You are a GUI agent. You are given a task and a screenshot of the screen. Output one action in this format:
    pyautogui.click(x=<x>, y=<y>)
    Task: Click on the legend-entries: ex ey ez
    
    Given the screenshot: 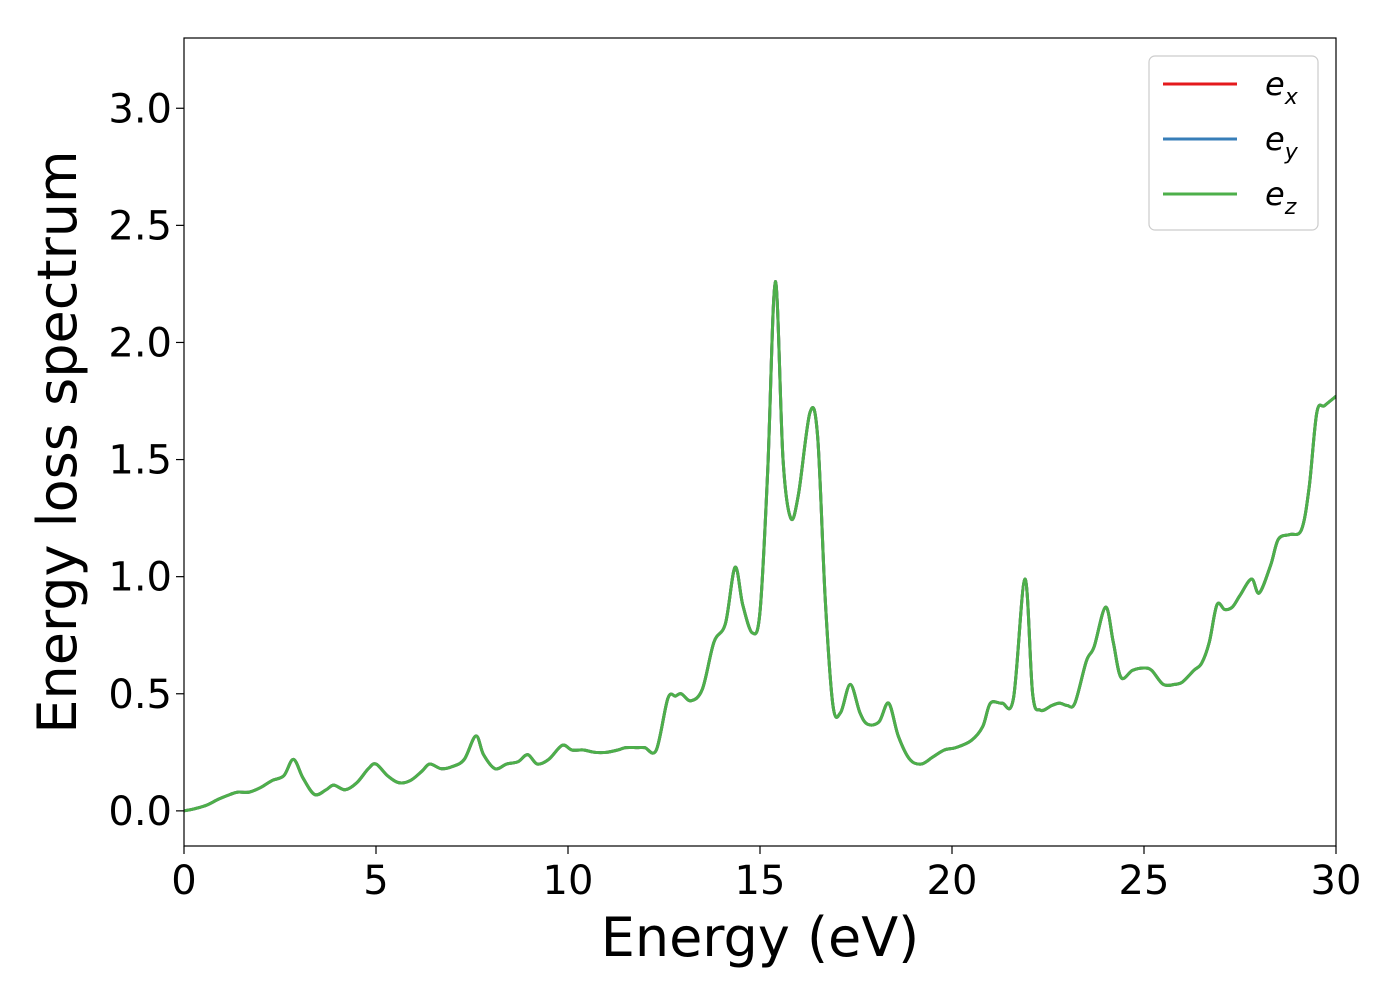 What is the action you would take?
    pyautogui.click(x=1231, y=142)
    